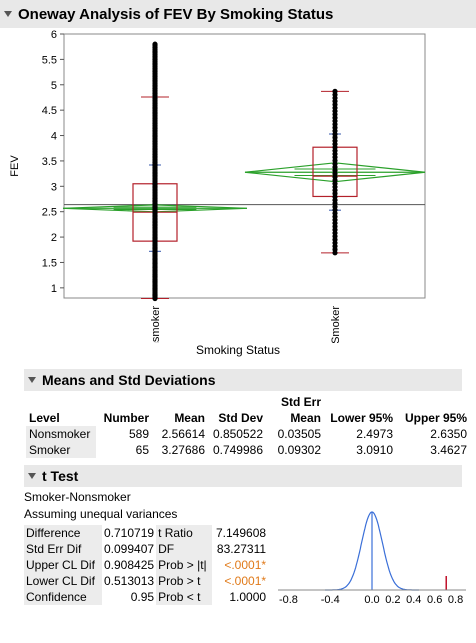  Describe the element at coordinates (434, 600) in the screenshot. I see `axis-tick-label: 0.6` at that location.